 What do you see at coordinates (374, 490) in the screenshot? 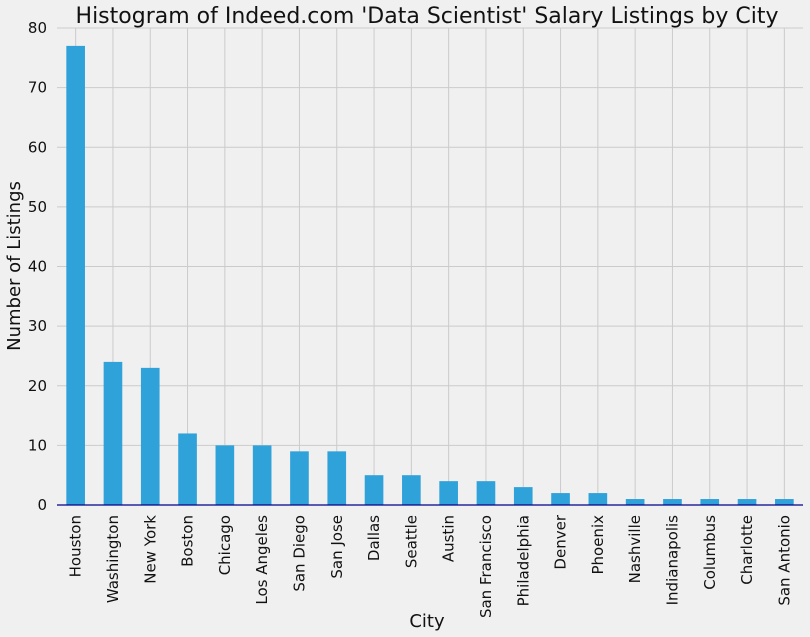
I see `bar-dallas` at bounding box center [374, 490].